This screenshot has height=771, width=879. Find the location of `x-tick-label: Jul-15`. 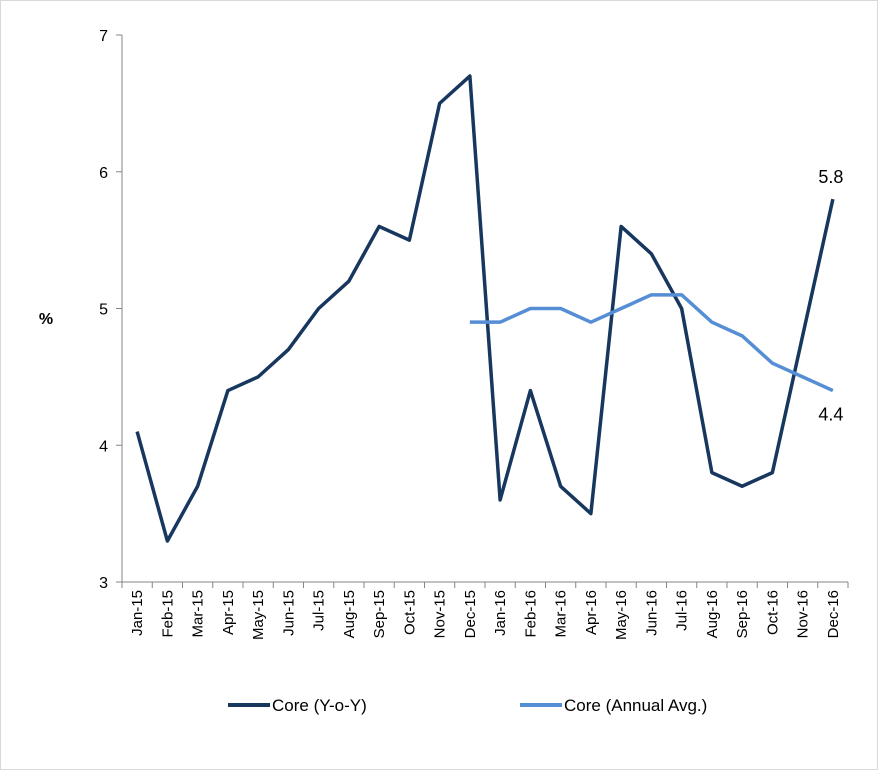

x-tick-label: Jul-15 is located at coordinates (319, 610).